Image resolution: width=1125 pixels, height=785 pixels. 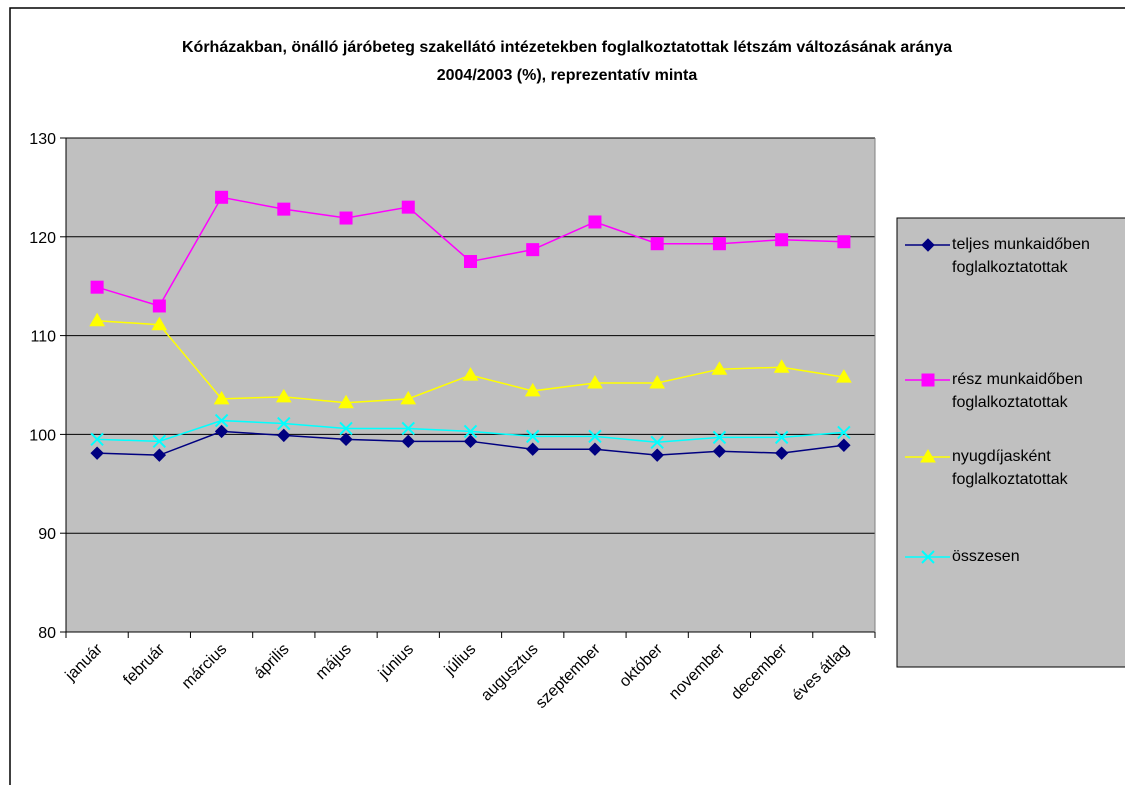 I want to click on legend-label: nyugdíjasként foglalkoztatottak, so click(x=1010, y=468).